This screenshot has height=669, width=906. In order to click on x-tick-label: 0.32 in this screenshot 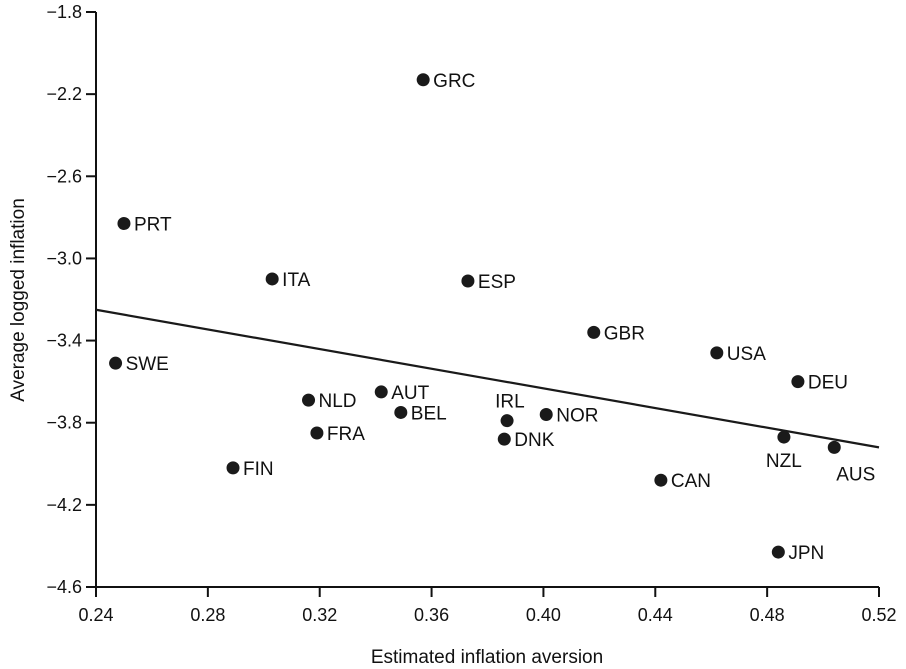, I will do `click(319, 615)`.